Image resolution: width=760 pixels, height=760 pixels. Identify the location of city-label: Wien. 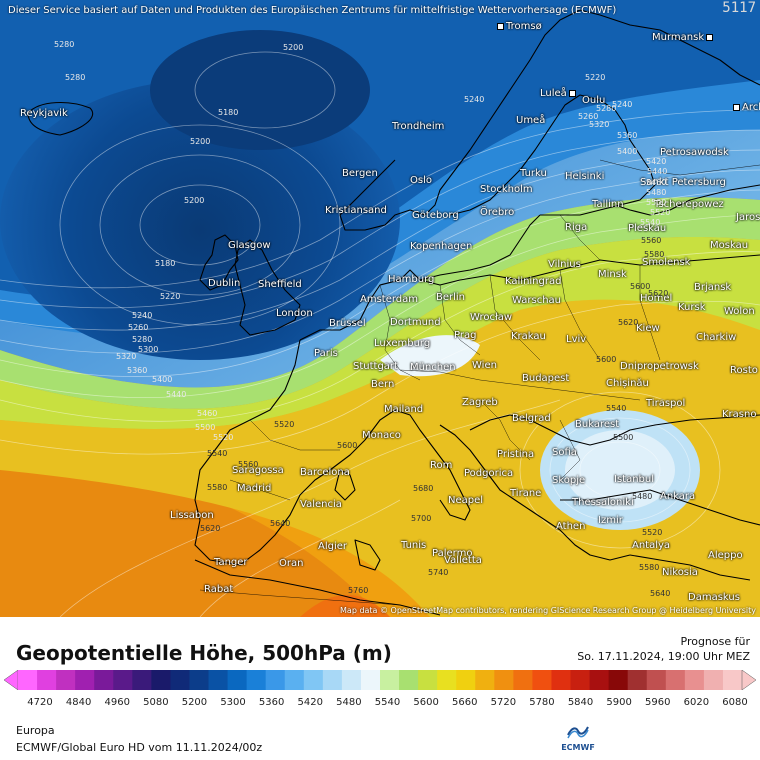
(484, 365).